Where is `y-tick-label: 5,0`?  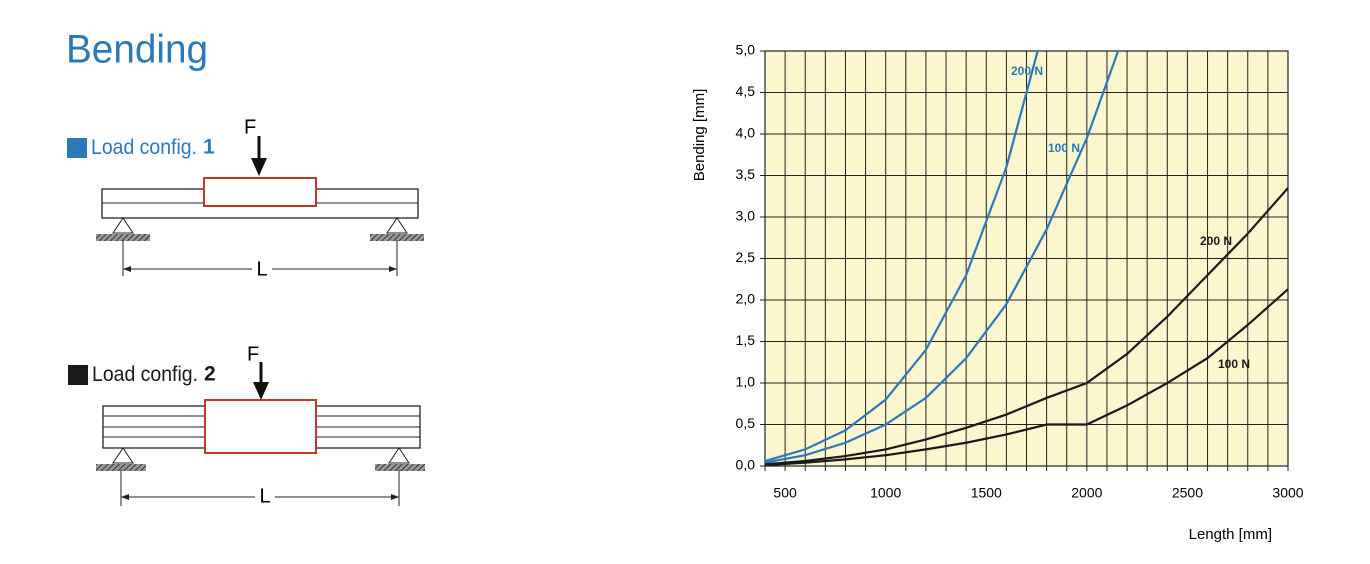
y-tick-label: 5,0 is located at coordinates (746, 50).